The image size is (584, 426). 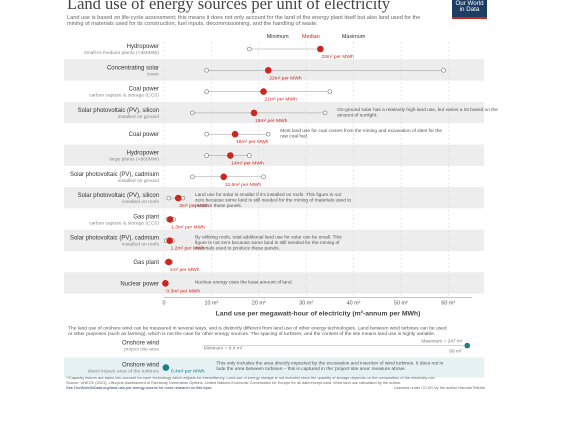 I want to click on legend-median: Median, so click(x=311, y=37).